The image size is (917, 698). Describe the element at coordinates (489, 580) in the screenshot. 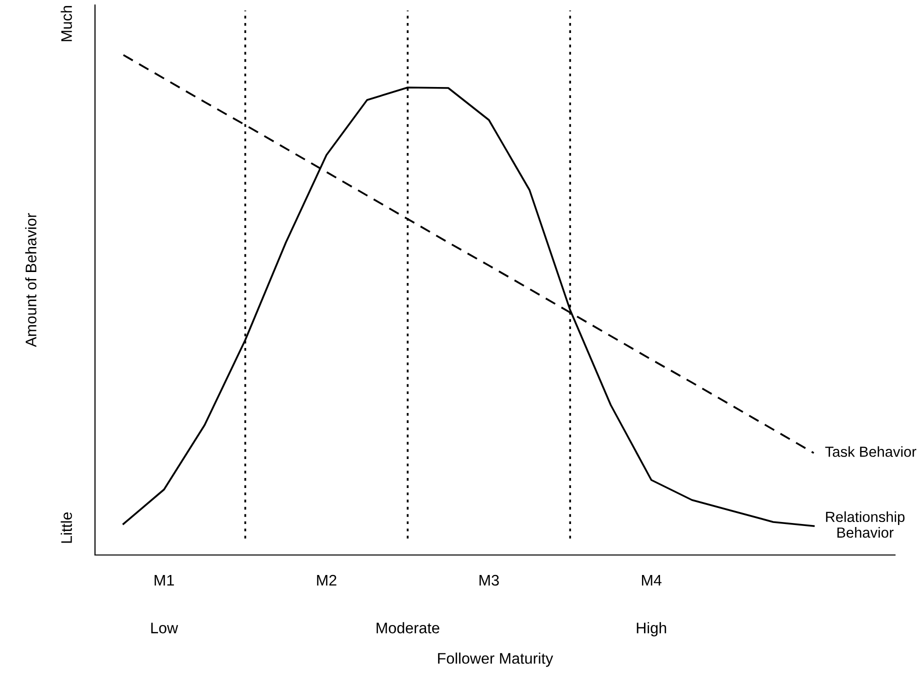

I see `x-tick-label: M3` at that location.